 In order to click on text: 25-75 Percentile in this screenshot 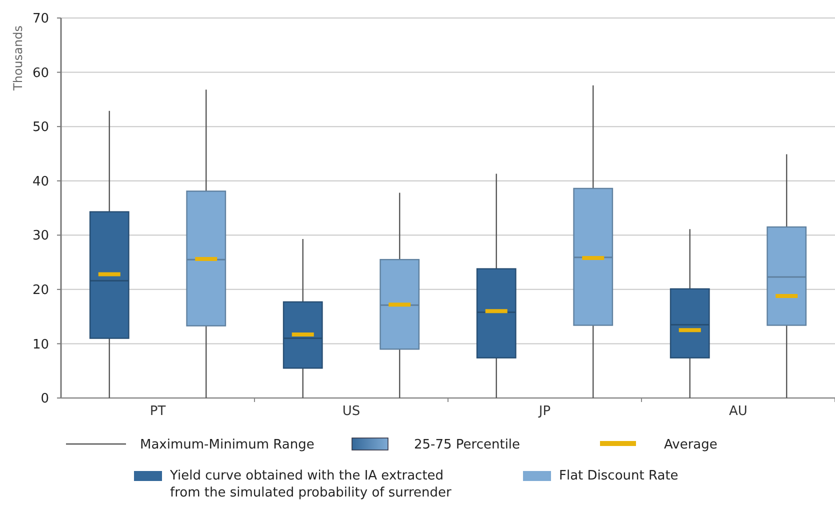, I will do `click(467, 445)`.